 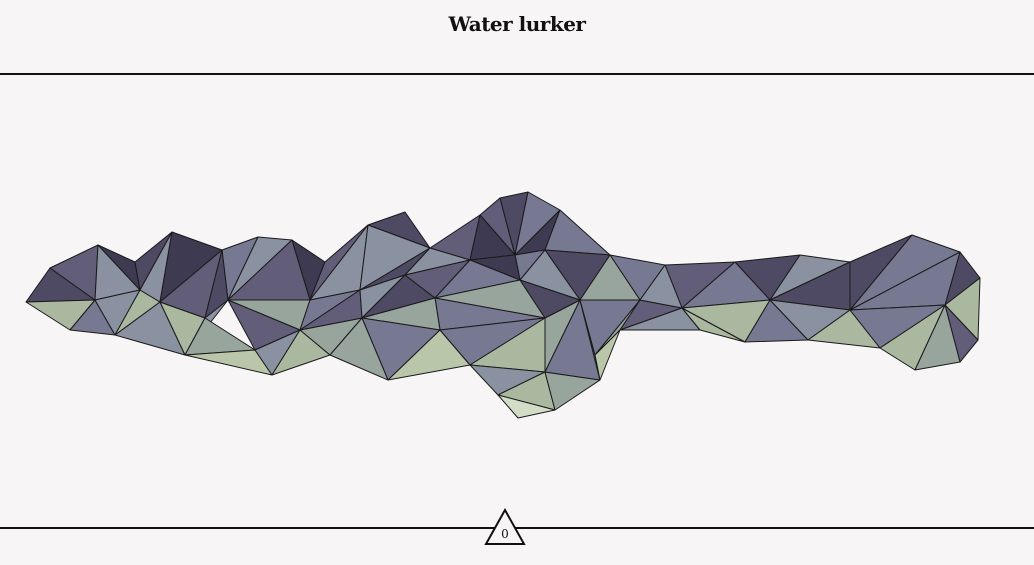 I want to click on triangle-counter-button: 0, so click(x=505, y=527).